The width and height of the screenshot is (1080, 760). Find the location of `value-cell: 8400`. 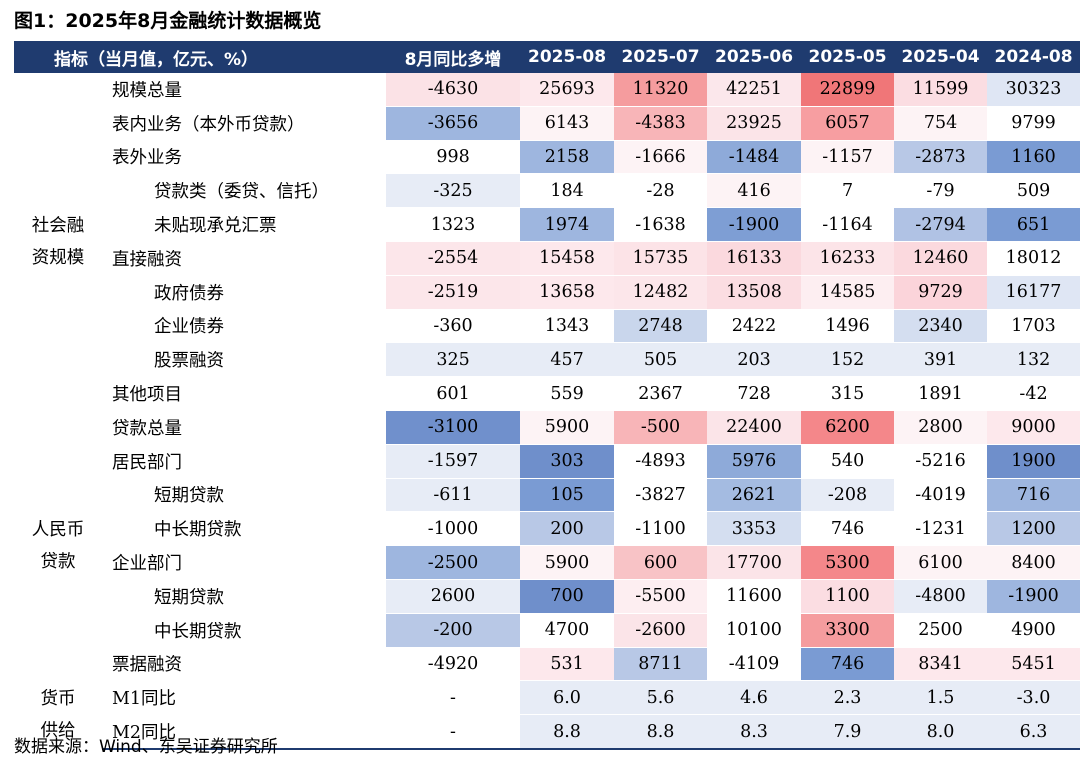

value-cell: 8400 is located at coordinates (1033, 562).